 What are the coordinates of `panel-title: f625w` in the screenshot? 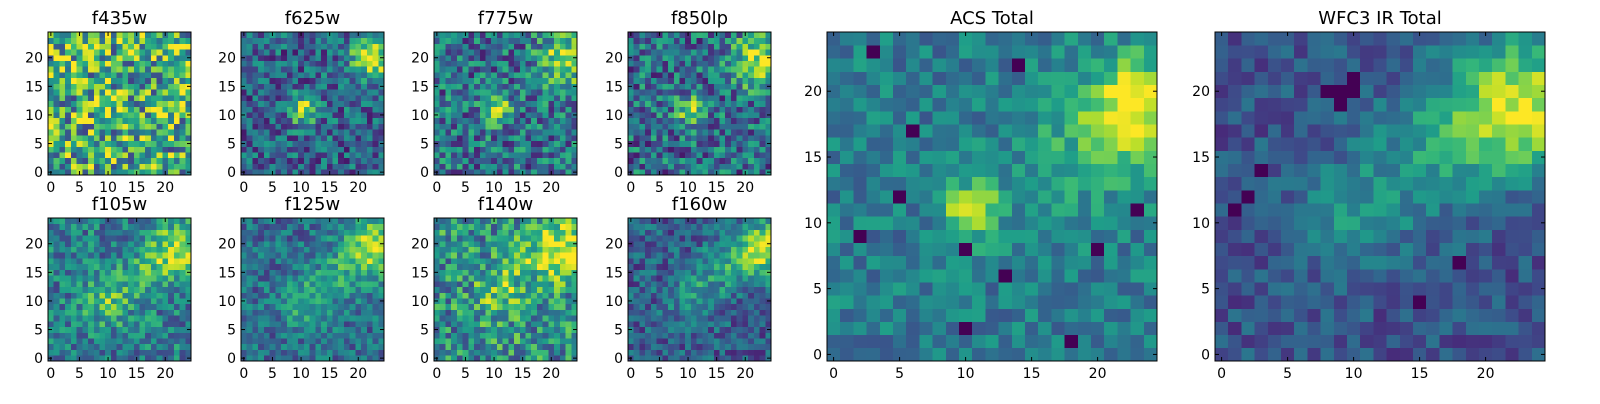 It's located at (312, 18).